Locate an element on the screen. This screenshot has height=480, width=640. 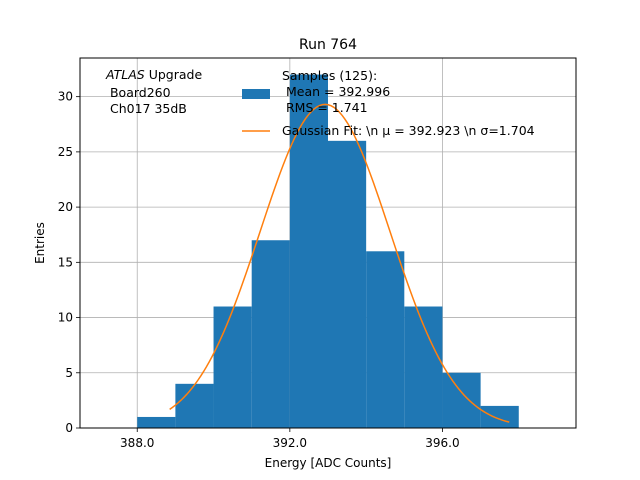
legend-samples-mean: Mean = 392.996 is located at coordinates (336, 91).